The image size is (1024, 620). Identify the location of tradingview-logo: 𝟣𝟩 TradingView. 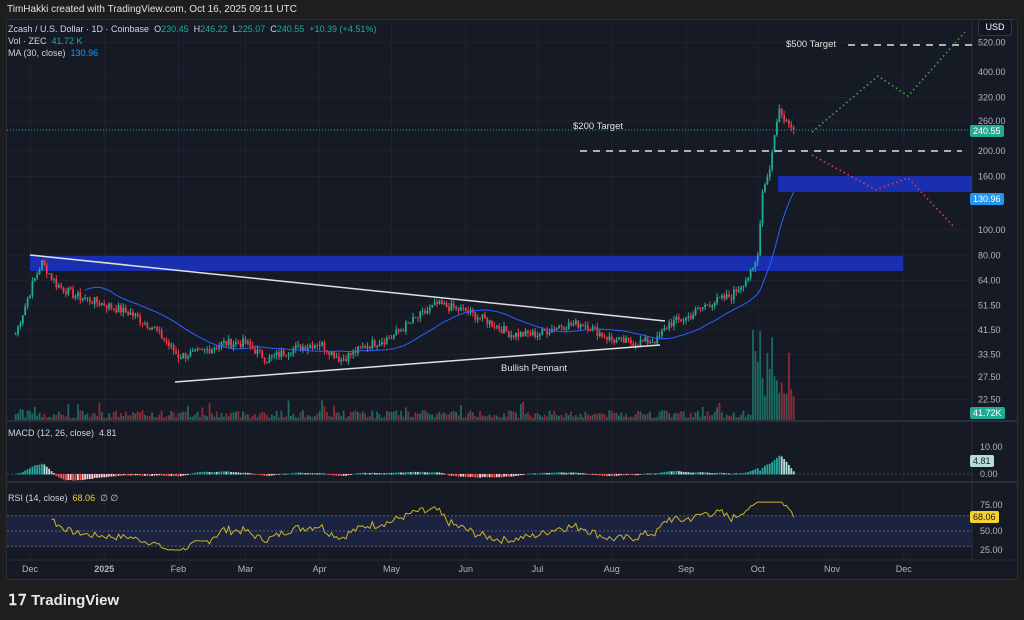
(63, 600).